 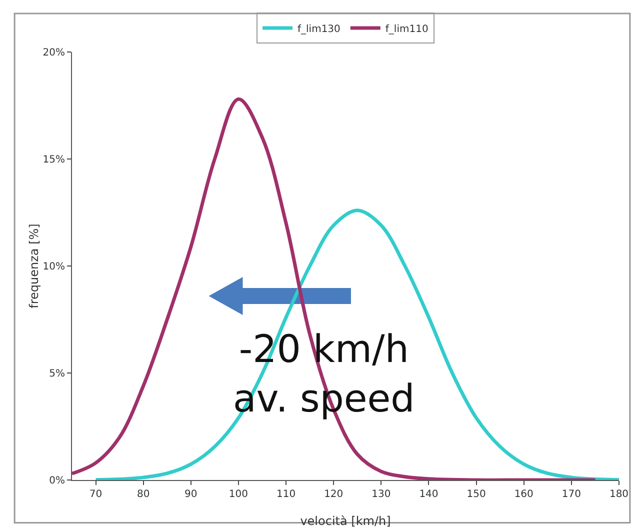 What do you see at coordinates (33, 266) in the screenshot?
I see `y-axis-title: frequenza [%]` at bounding box center [33, 266].